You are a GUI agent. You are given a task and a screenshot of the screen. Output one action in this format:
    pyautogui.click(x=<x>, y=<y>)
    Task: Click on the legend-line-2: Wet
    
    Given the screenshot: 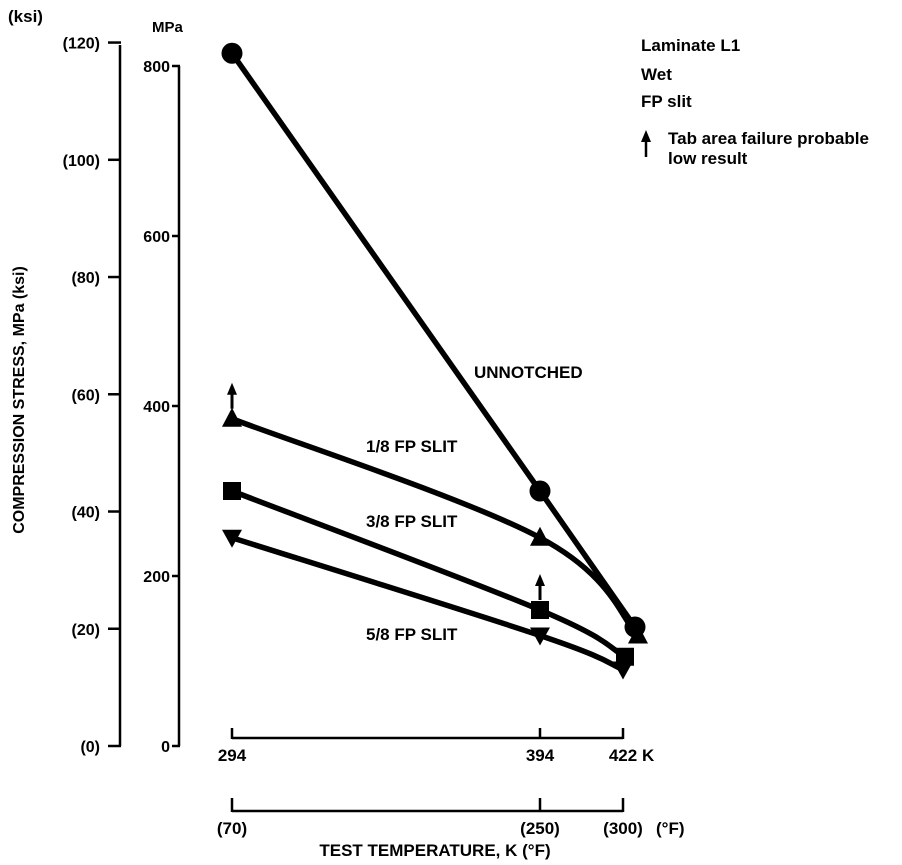 What is the action you would take?
    pyautogui.click(x=656, y=74)
    